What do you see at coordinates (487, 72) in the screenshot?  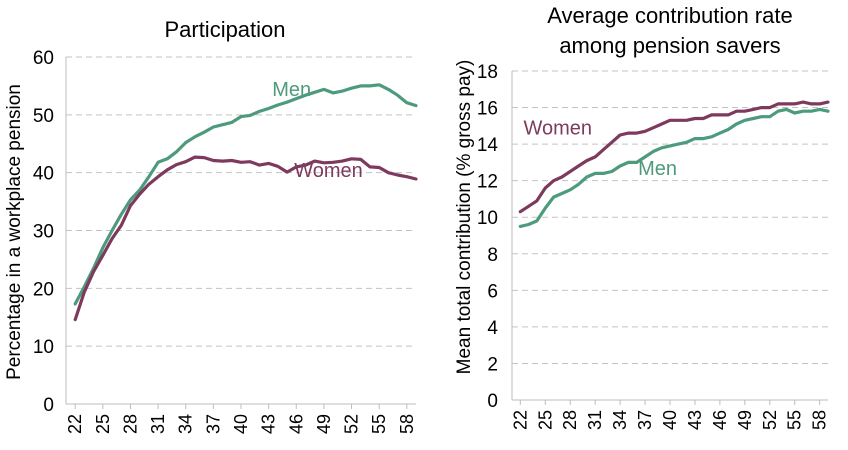 I see `y-tick-label: 18` at bounding box center [487, 72].